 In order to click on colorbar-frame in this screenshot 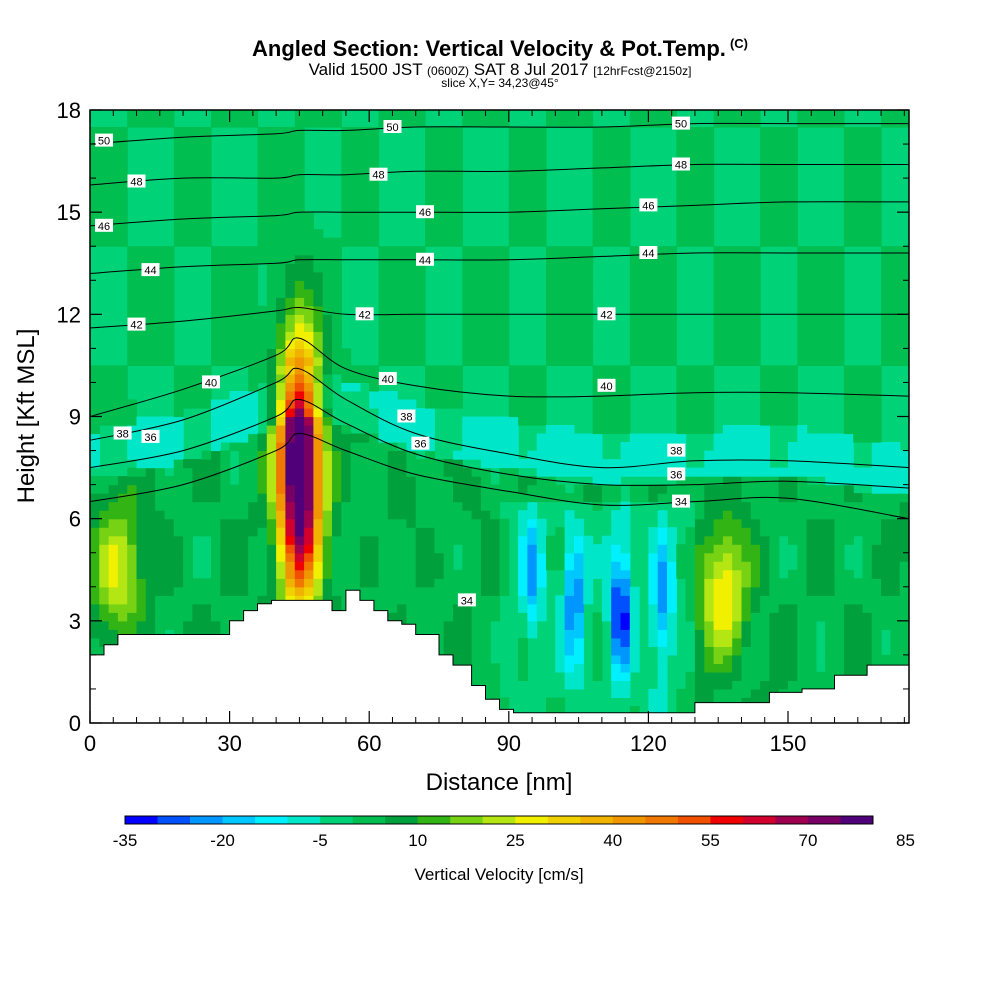, I will do `click(499, 820)`.